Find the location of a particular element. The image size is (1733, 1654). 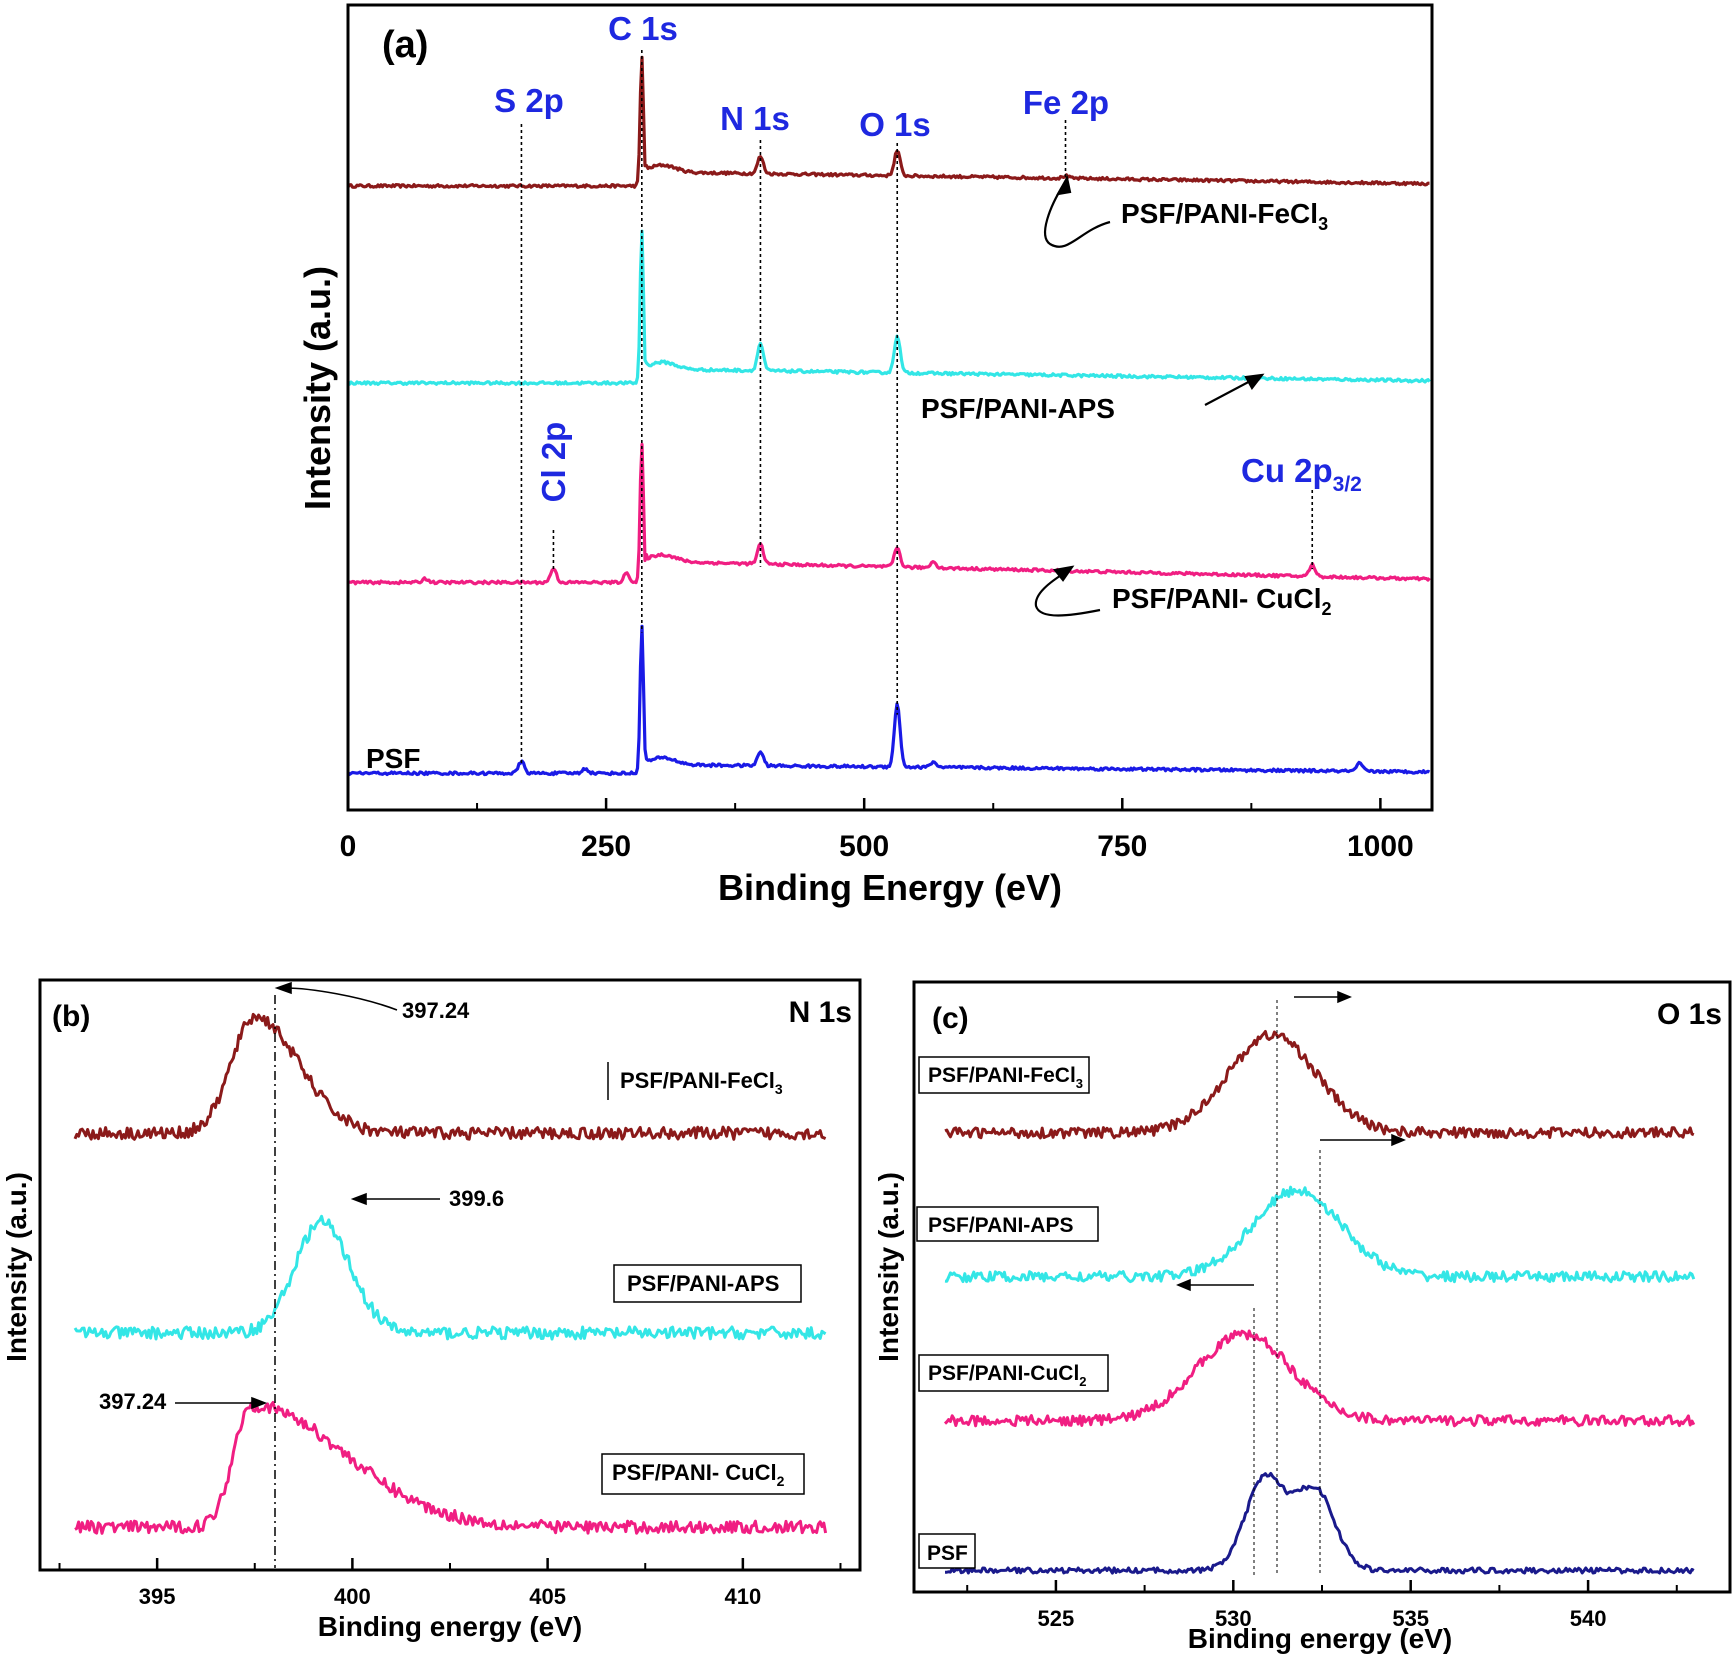

x-tick-label-b-410: 410 is located at coordinates (742, 1596).